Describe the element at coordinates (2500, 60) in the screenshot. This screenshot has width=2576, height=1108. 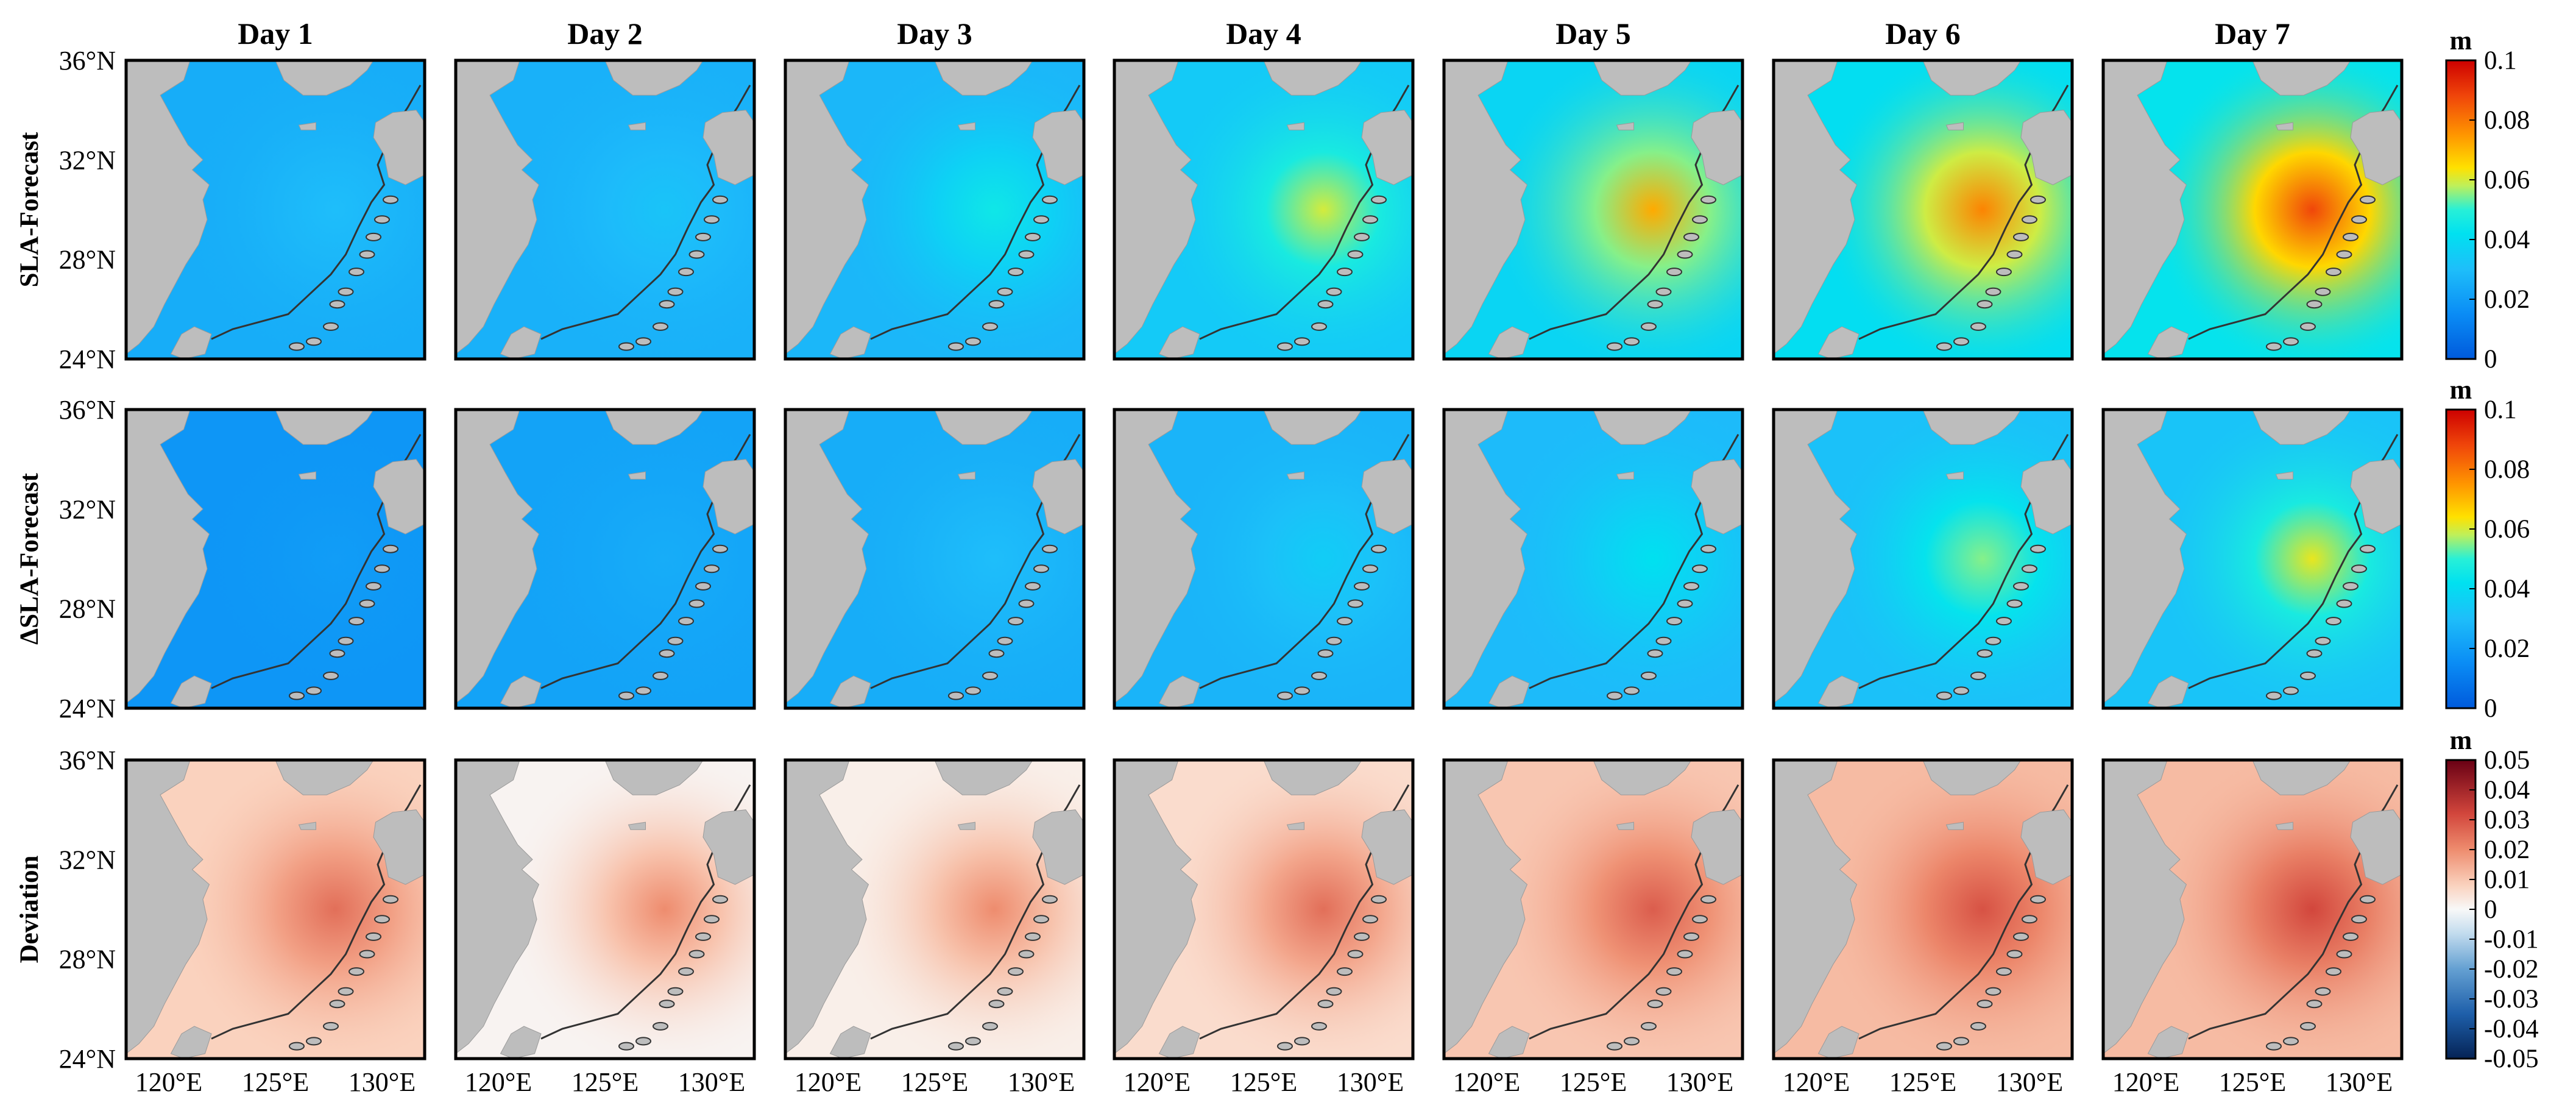
I see `colorbar-tick-label: 0.1` at that location.